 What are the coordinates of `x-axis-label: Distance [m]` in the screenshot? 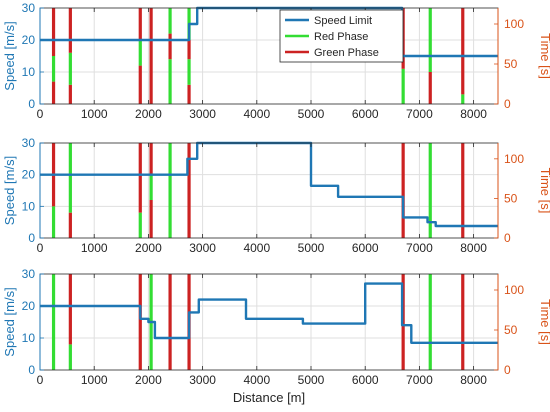 It's located at (269, 397).